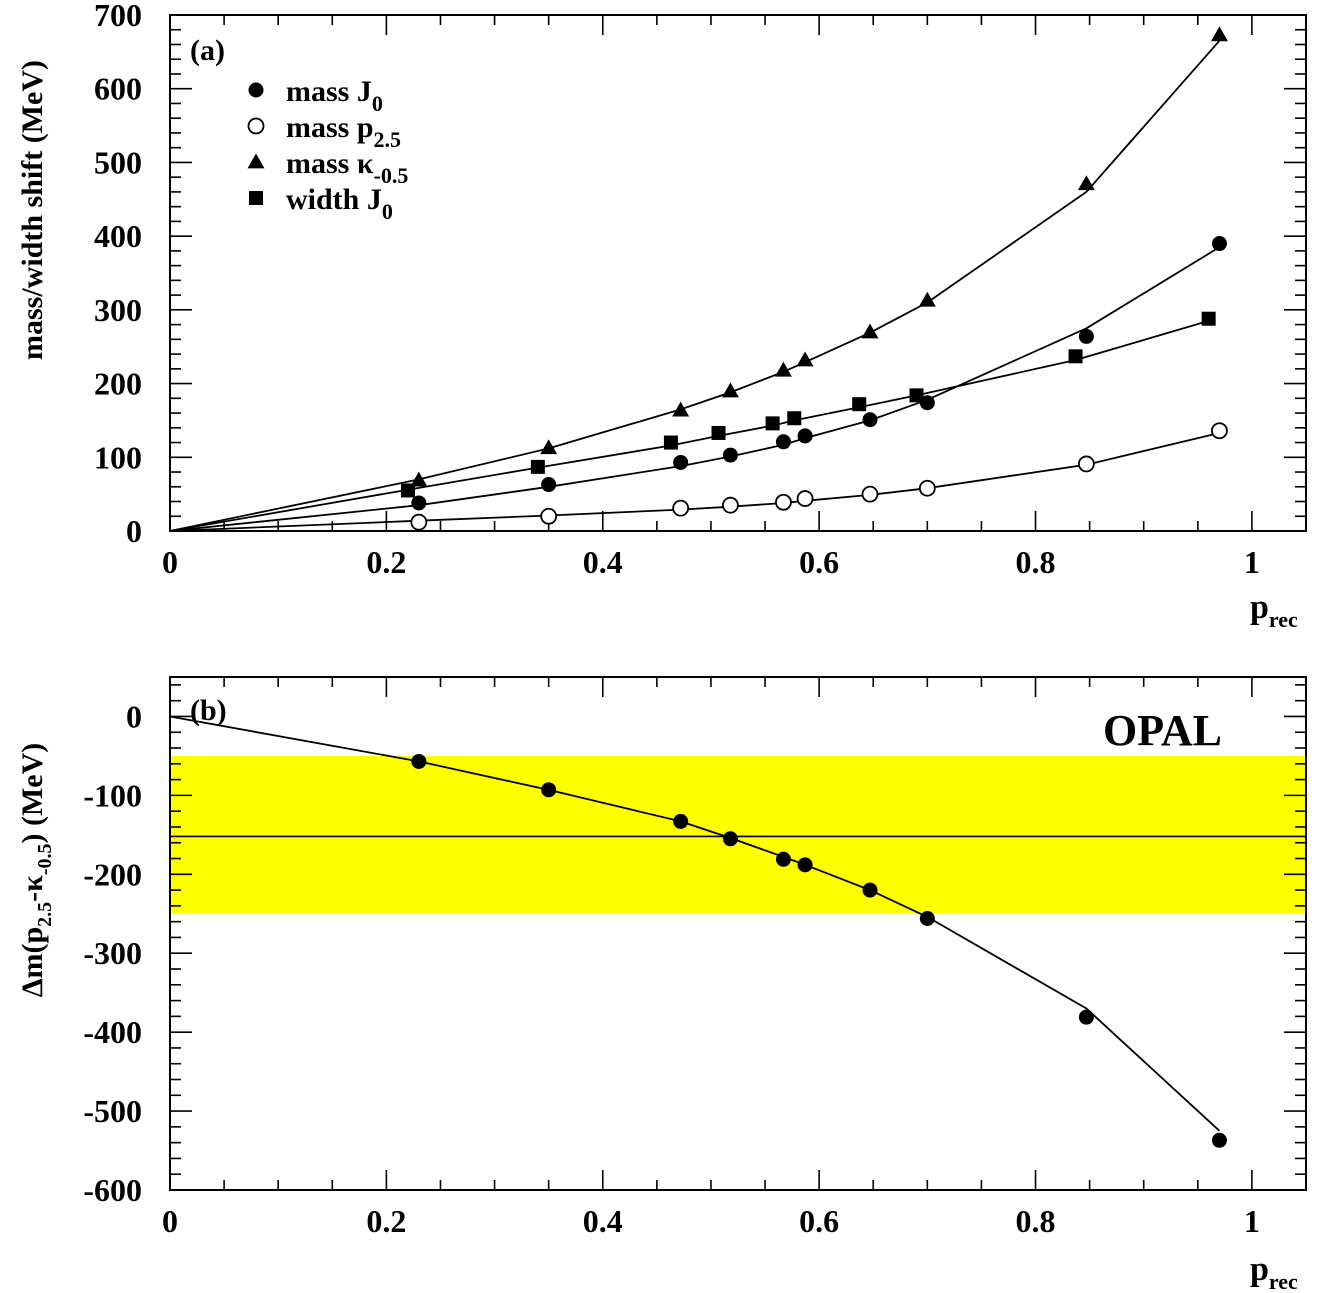  Describe the element at coordinates (1274, 610) in the screenshot. I see `x-axis-label-a: prec` at that location.